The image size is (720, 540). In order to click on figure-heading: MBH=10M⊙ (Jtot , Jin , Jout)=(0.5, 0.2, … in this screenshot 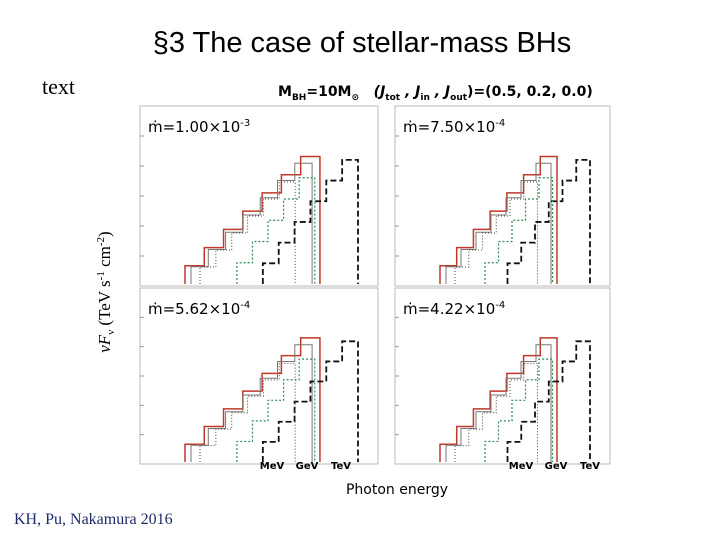, I will do `click(435, 93)`.